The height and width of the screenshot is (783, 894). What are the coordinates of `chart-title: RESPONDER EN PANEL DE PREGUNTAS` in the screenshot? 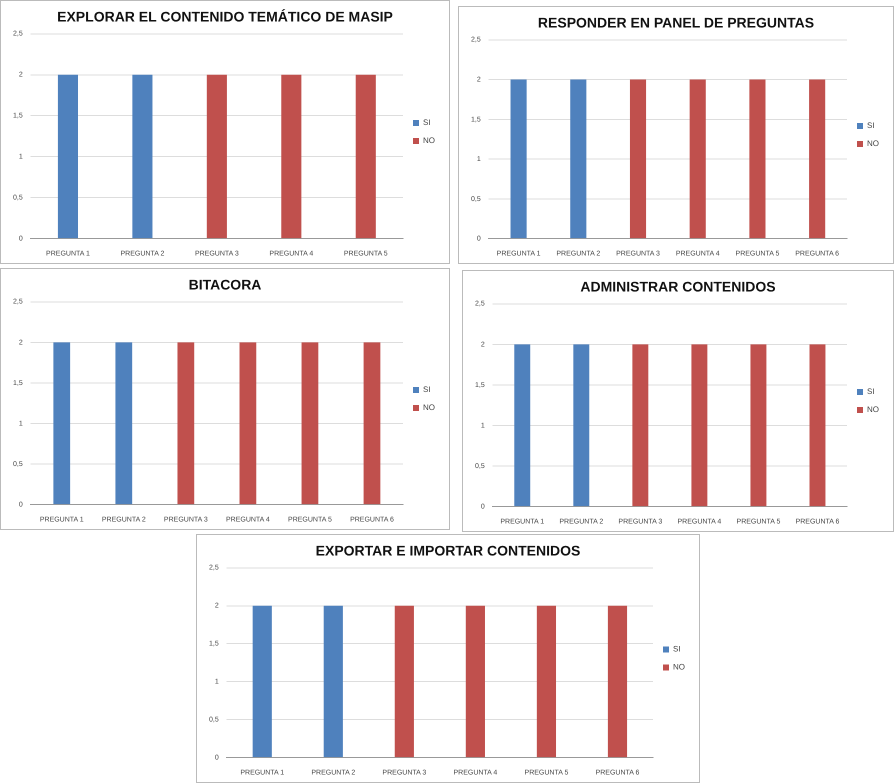 It's located at (676, 22).